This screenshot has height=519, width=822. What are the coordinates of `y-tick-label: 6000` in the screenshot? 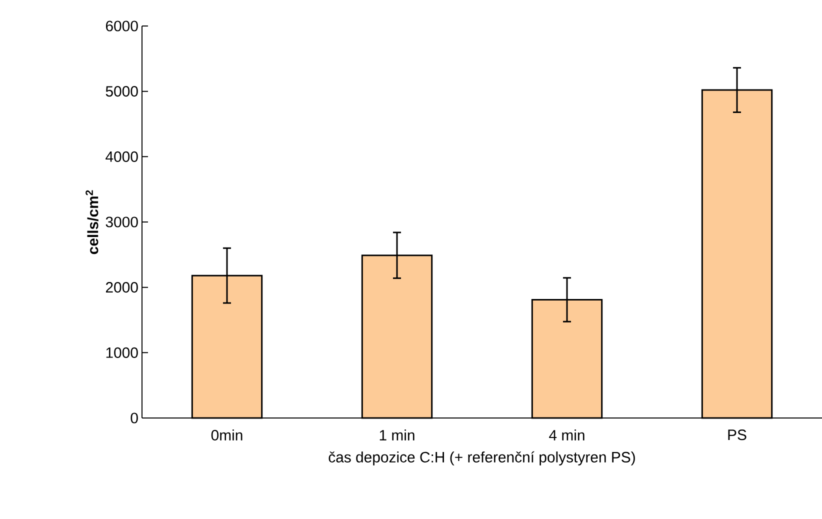 It's located at (122, 26).